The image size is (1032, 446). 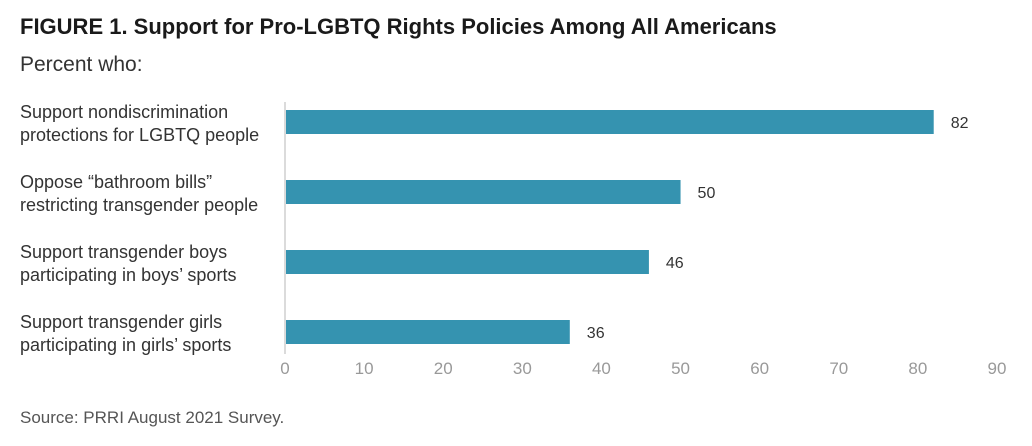 What do you see at coordinates (675, 263) in the screenshot?
I see `value-label-2: 46` at bounding box center [675, 263].